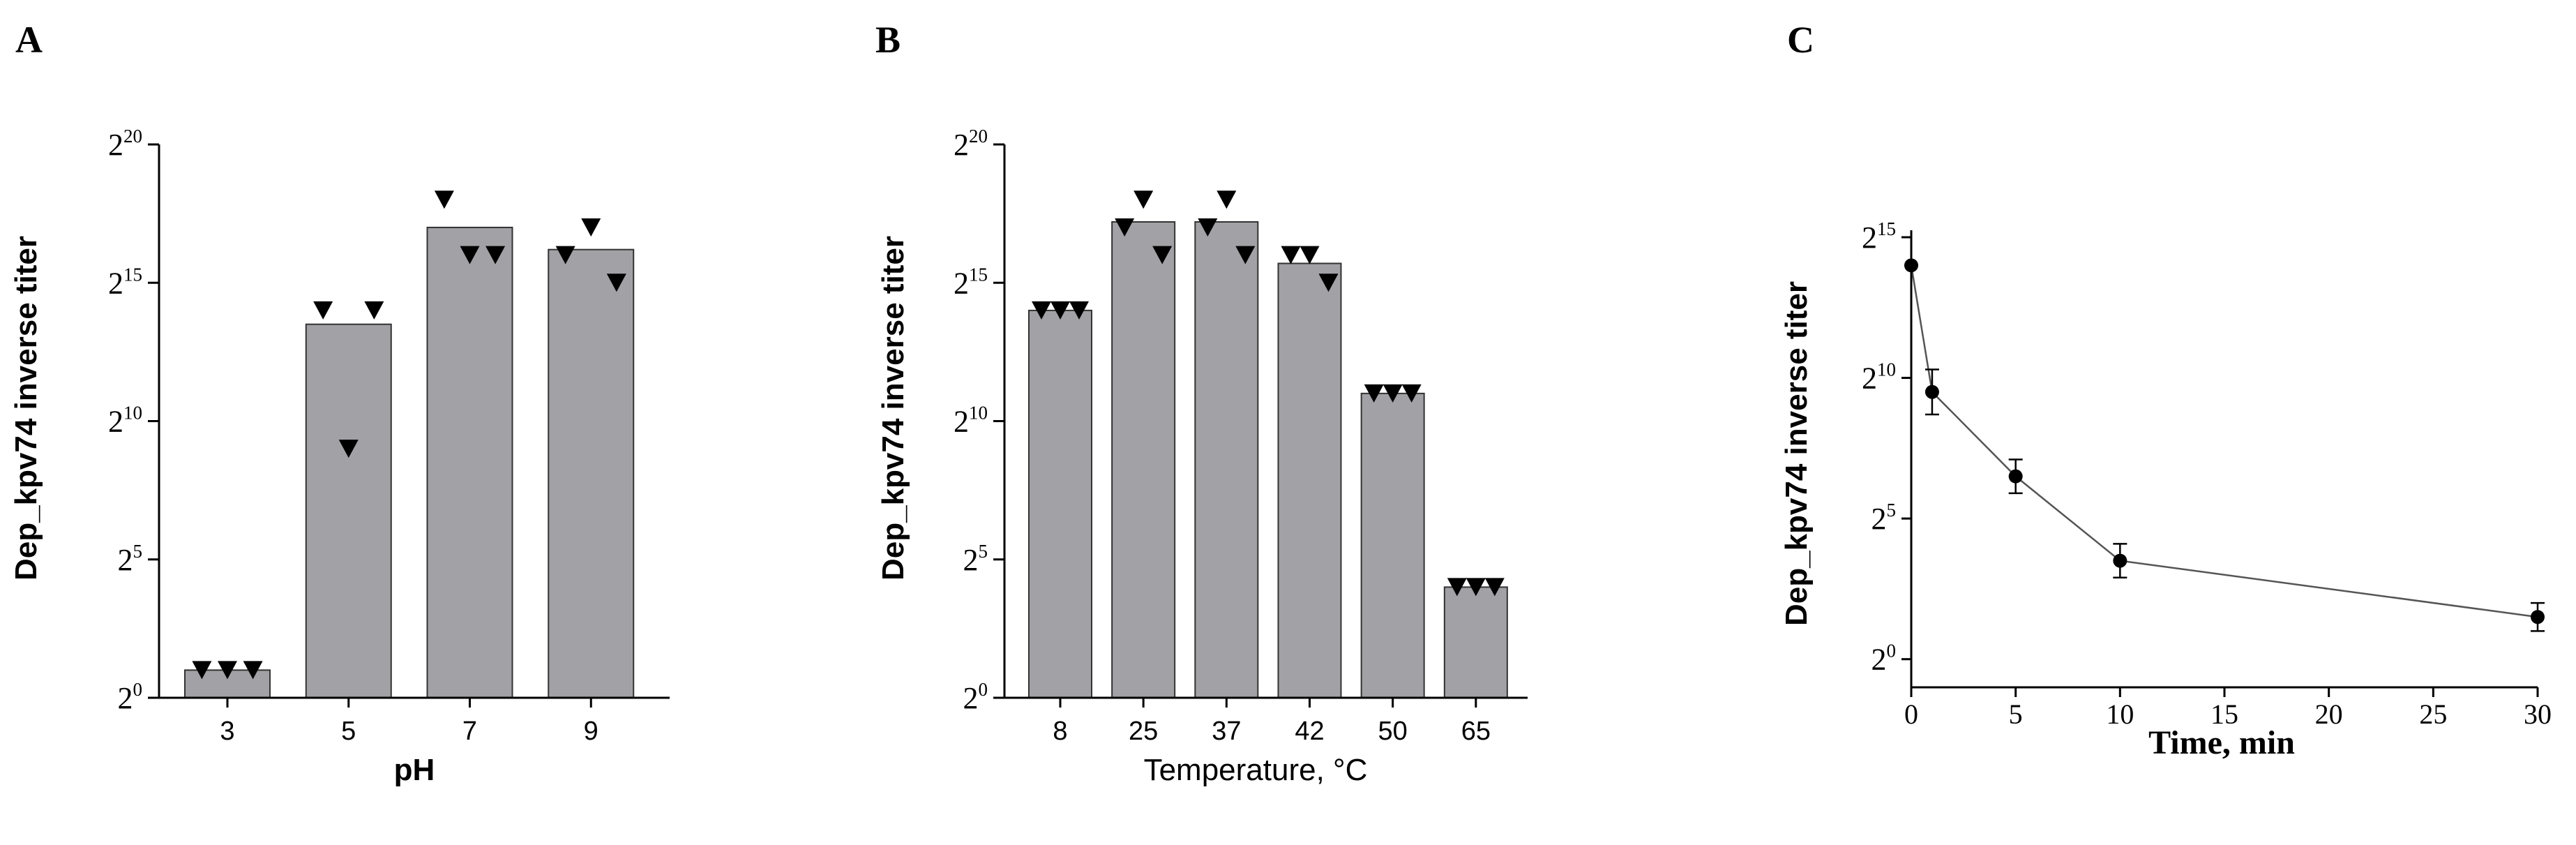 The width and height of the screenshot is (2576, 845). Describe the element at coordinates (1796, 453) in the screenshot. I see `panel-c-ylabel: Dep_kpv74 inverse titer` at that location.